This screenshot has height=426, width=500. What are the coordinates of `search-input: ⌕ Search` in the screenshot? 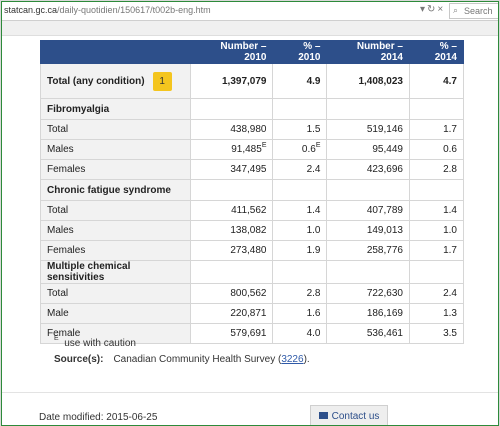 It's located at (473, 11).